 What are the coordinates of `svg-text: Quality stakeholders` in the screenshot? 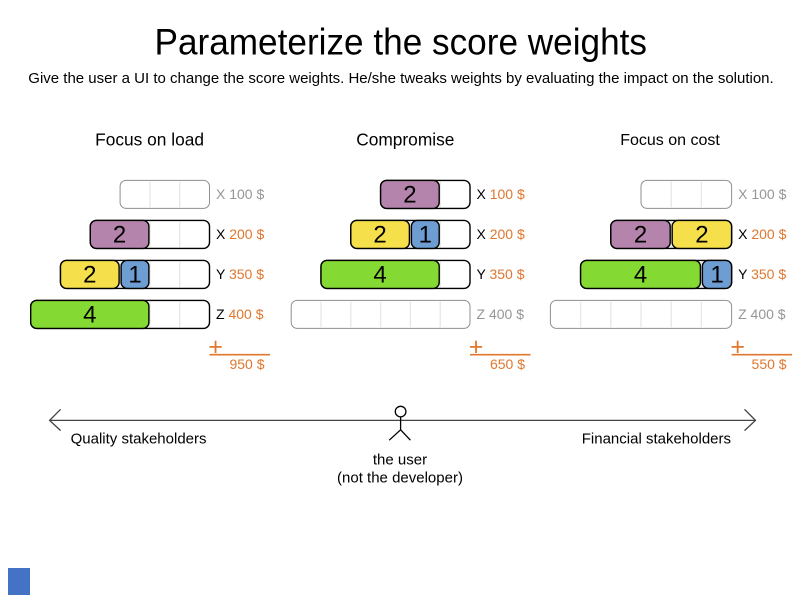 It's located at (139, 438).